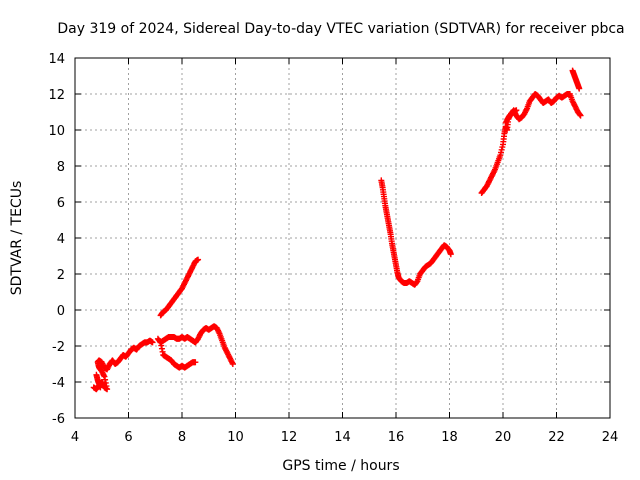 This screenshot has height=480, width=640. Describe the element at coordinates (75, 437) in the screenshot. I see `x-tick-label: 4` at that location.